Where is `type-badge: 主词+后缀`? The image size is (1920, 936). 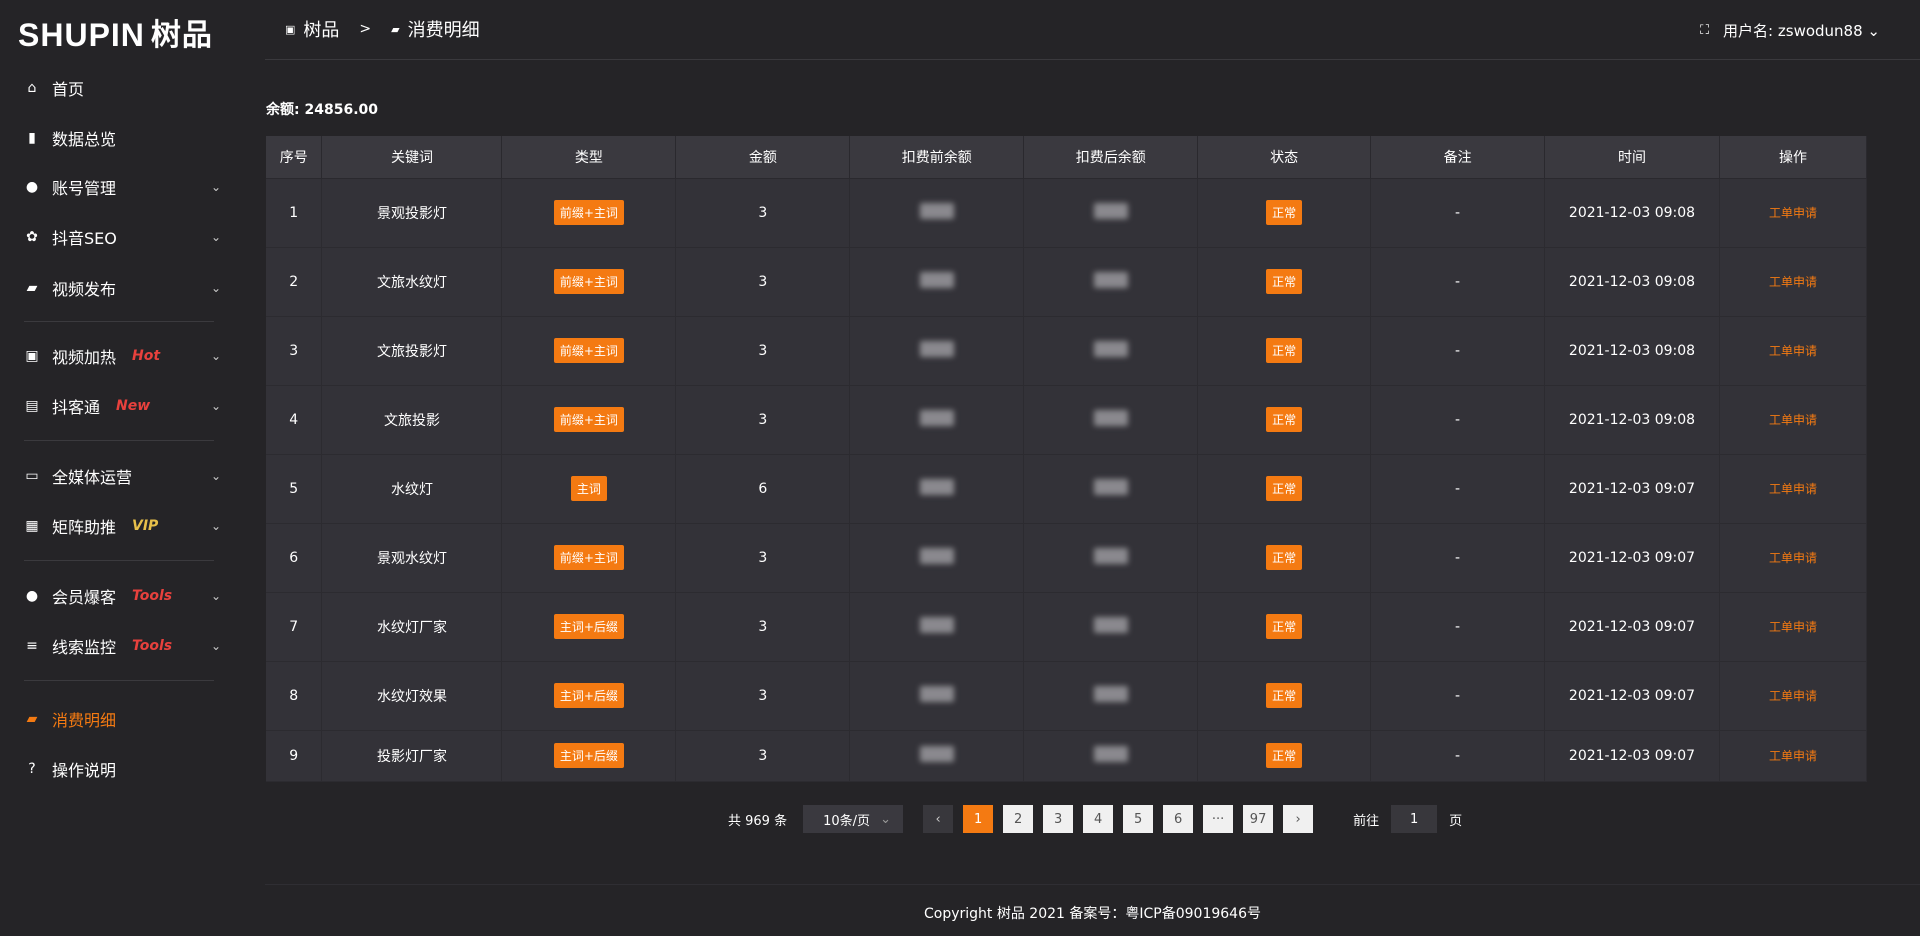 type-badge: 主词+后缀 is located at coordinates (588, 755).